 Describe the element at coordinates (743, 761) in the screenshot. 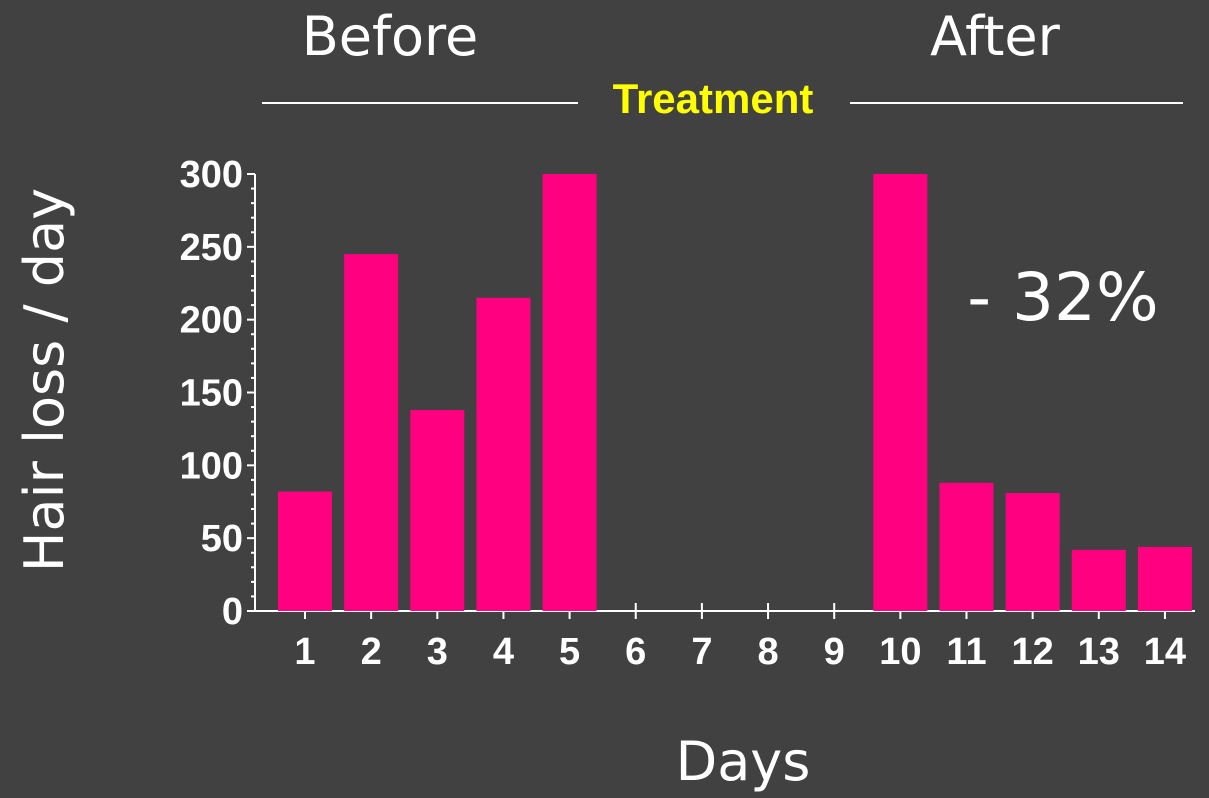

I see `x-axis-title: Days` at that location.